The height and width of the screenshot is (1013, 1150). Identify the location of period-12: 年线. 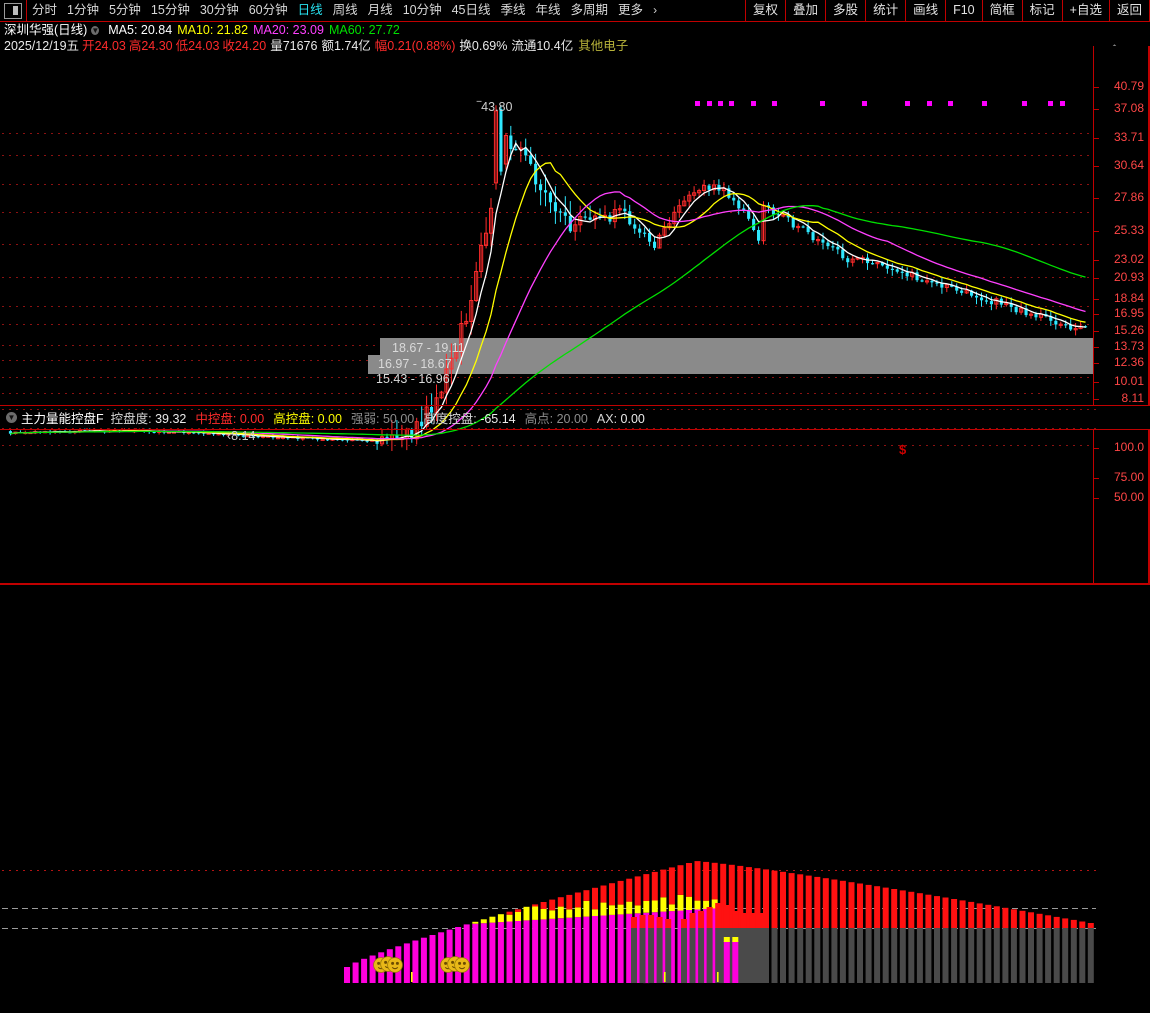
(548, 10).